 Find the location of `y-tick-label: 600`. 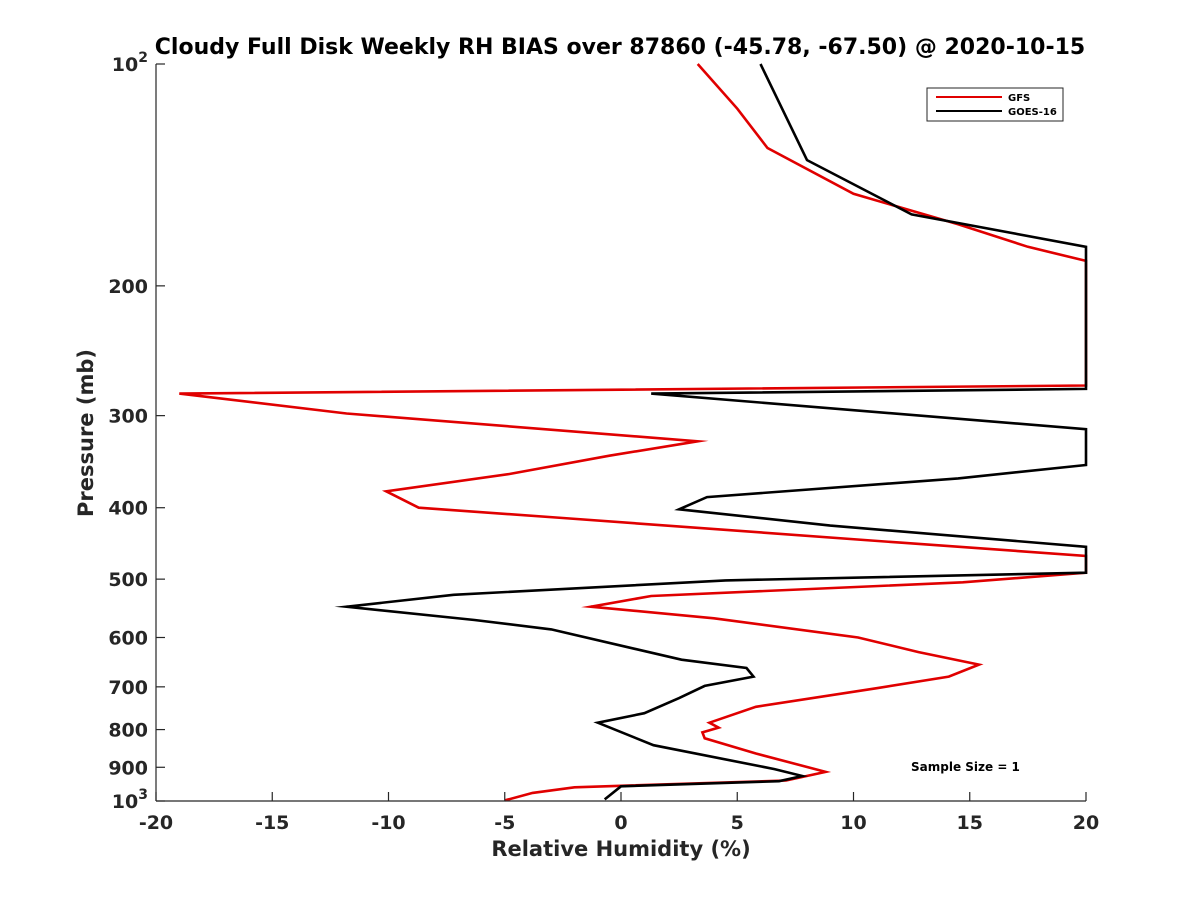

y-tick-label: 600 is located at coordinates (128, 638).